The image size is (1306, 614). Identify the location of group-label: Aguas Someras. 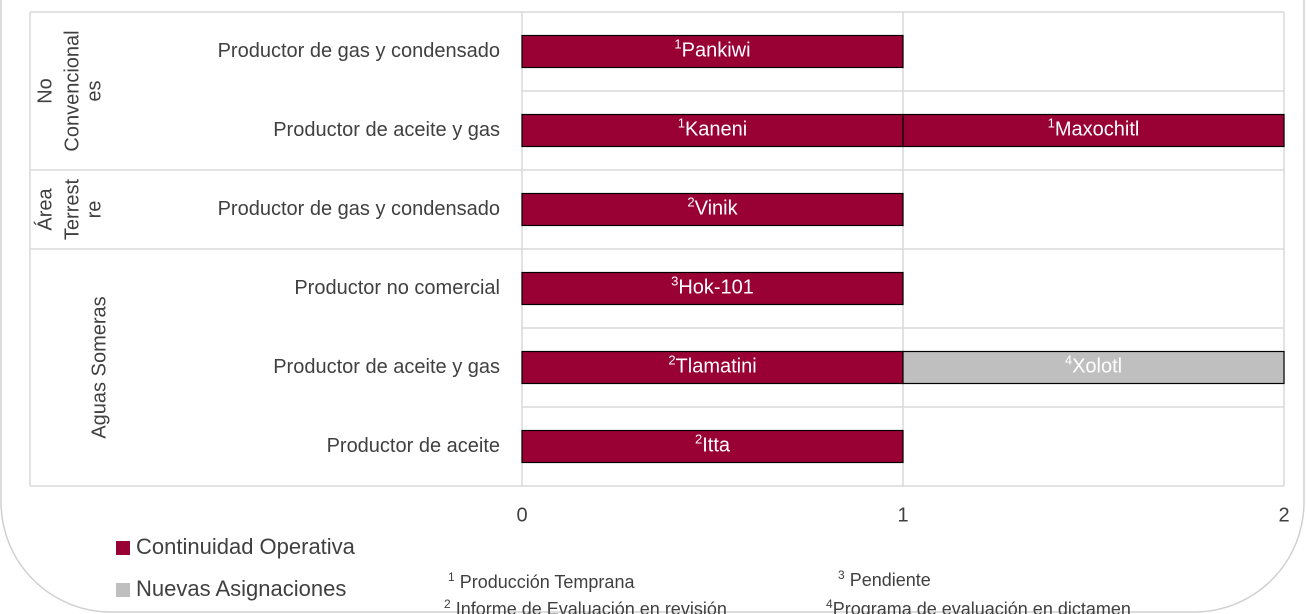
(99, 367).